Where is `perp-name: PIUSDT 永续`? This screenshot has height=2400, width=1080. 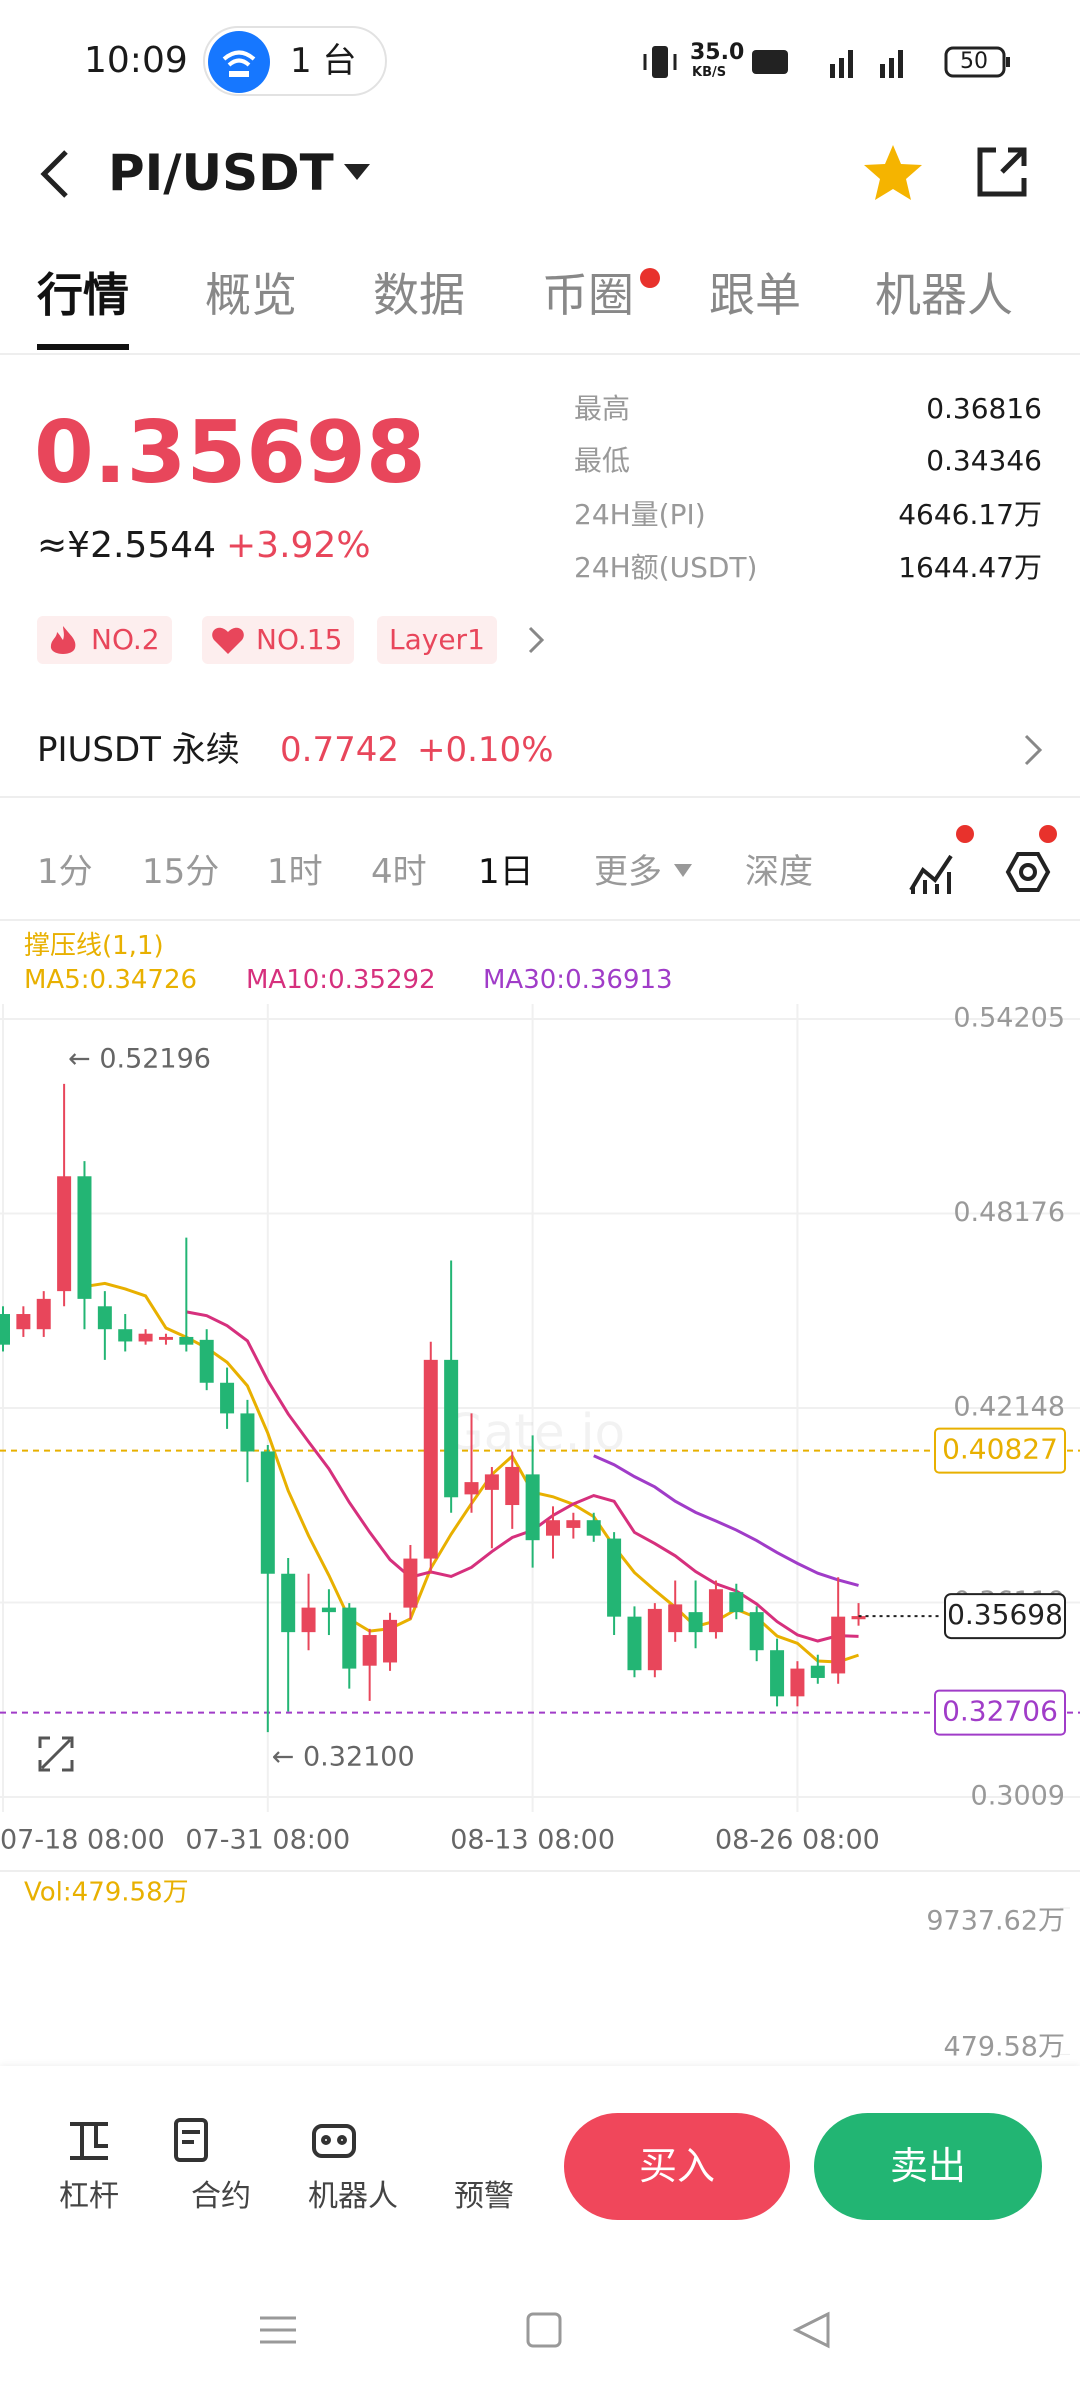
perp-name: PIUSDT 永续 is located at coordinates (138, 750).